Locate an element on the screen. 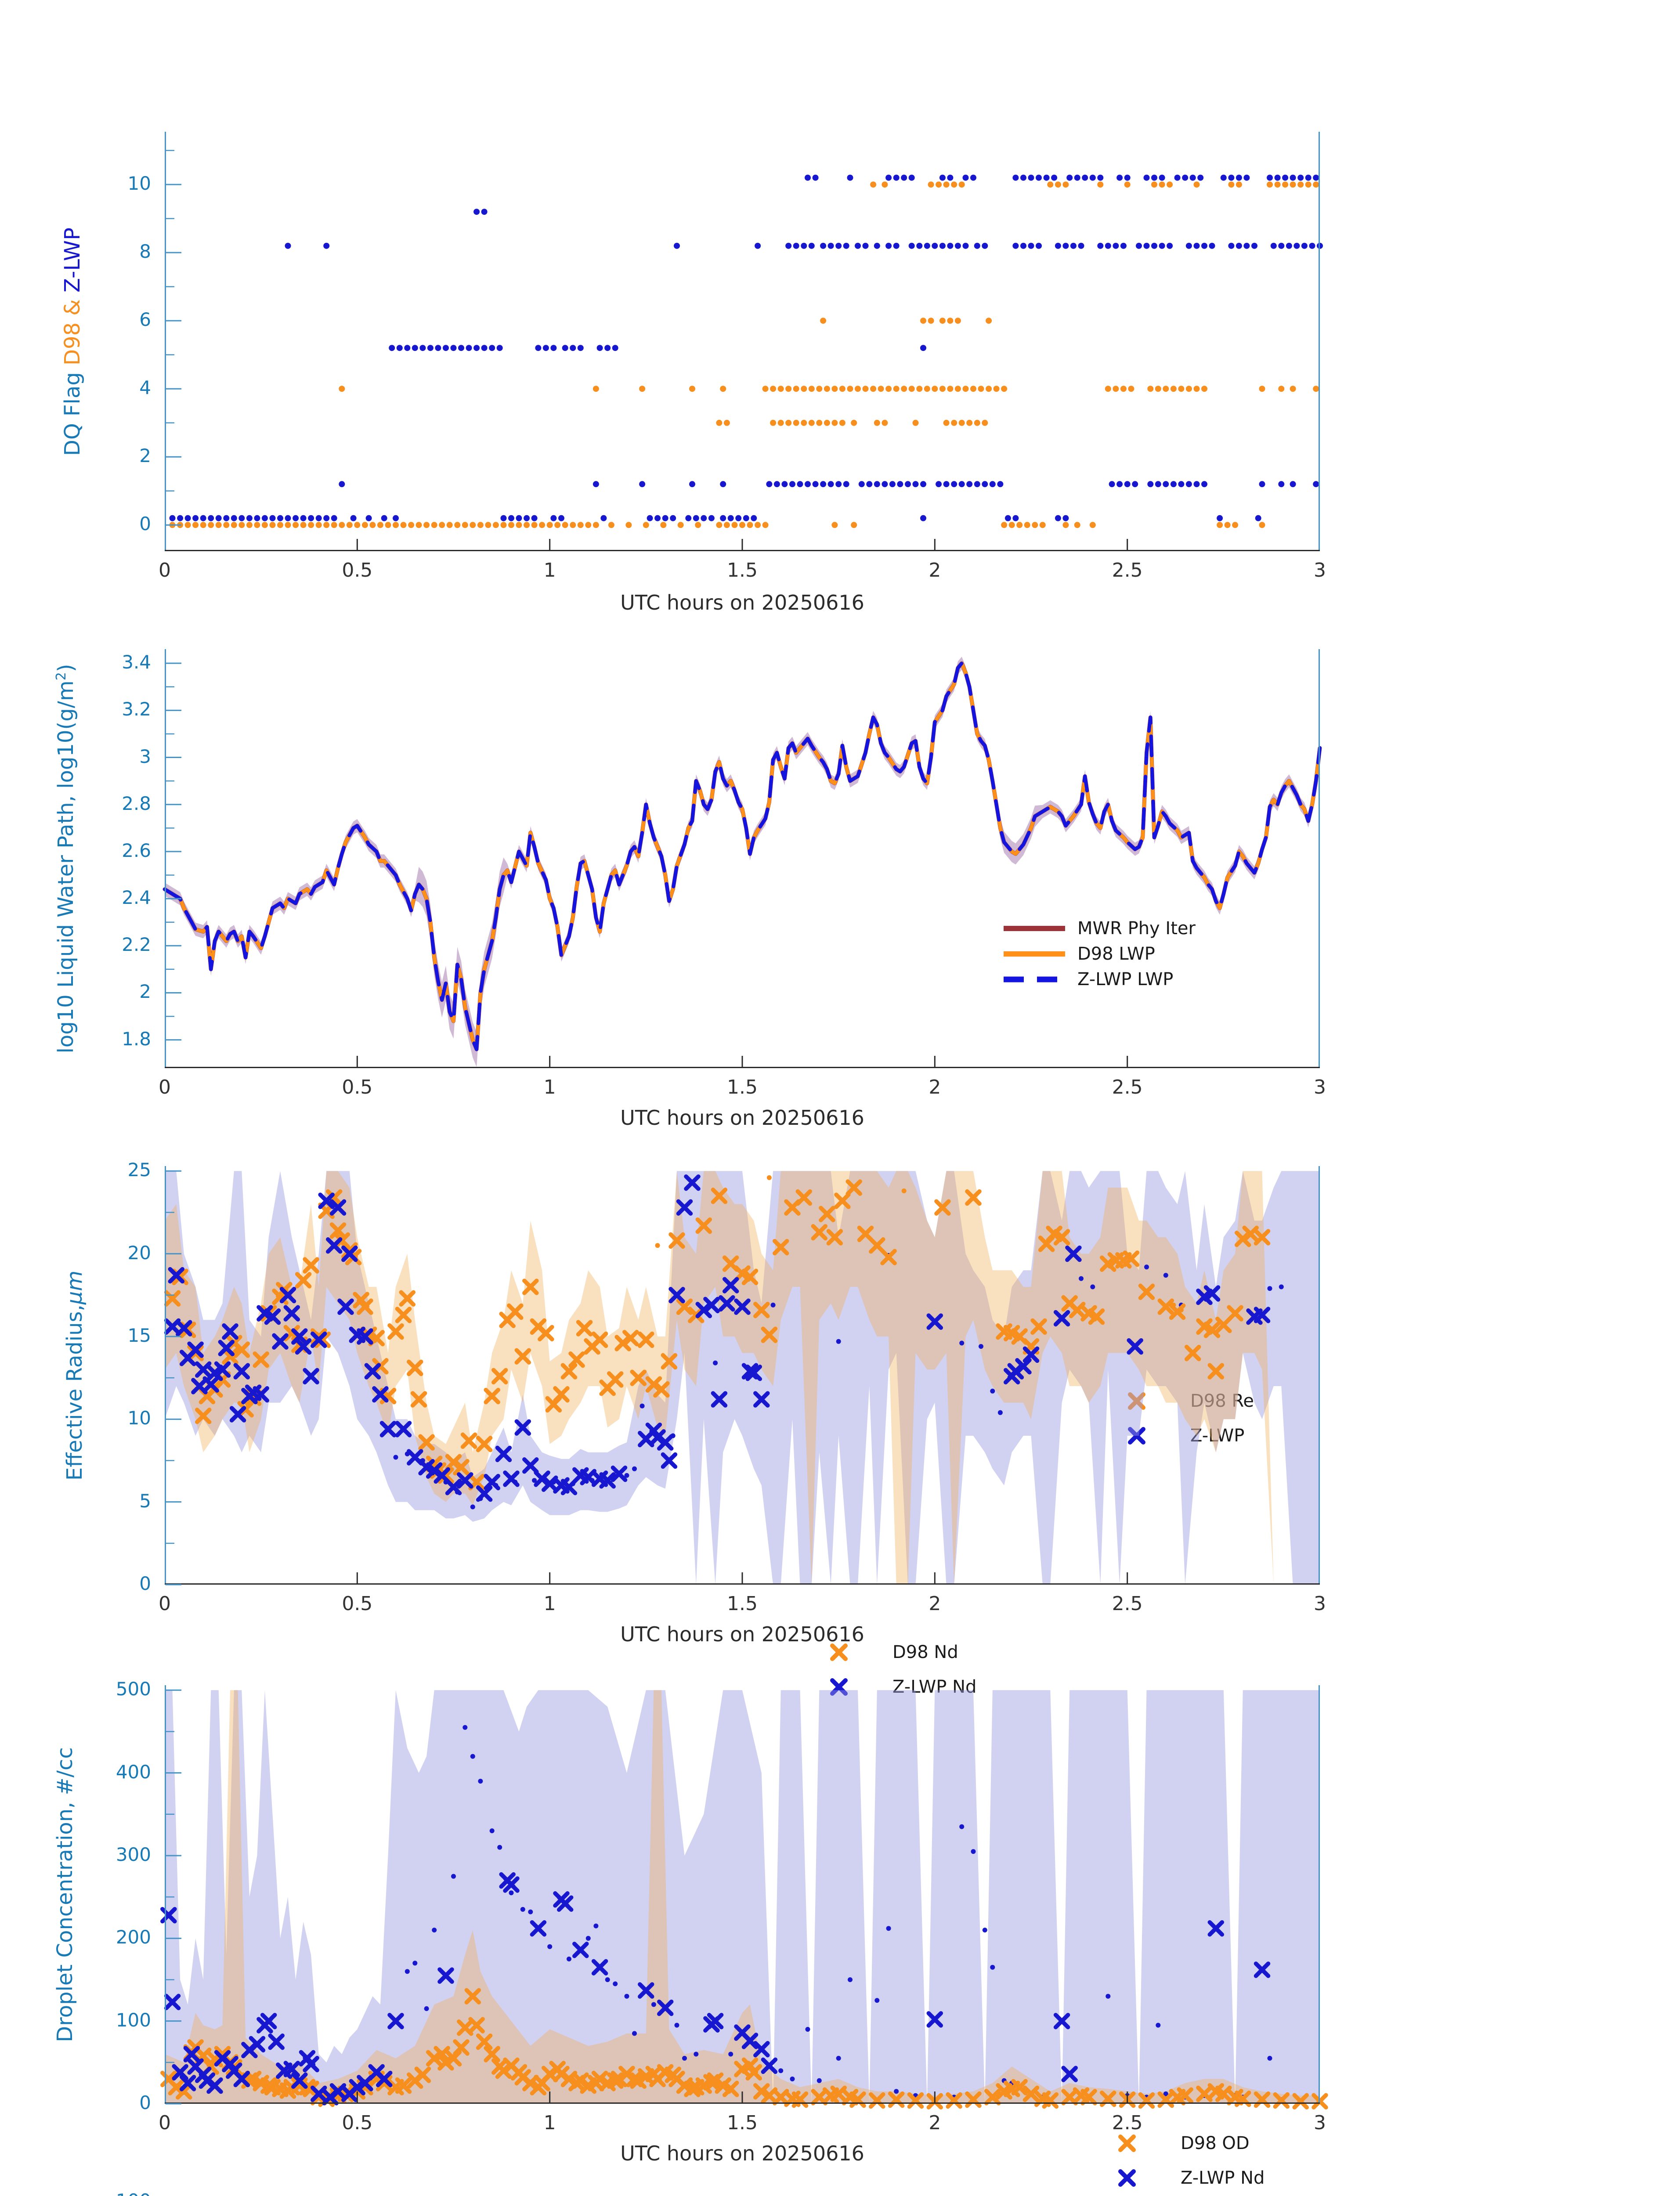 Image resolution: width=1680 pixels, height=2196 pixels. legend-label: D98 LWP is located at coordinates (1116, 954).